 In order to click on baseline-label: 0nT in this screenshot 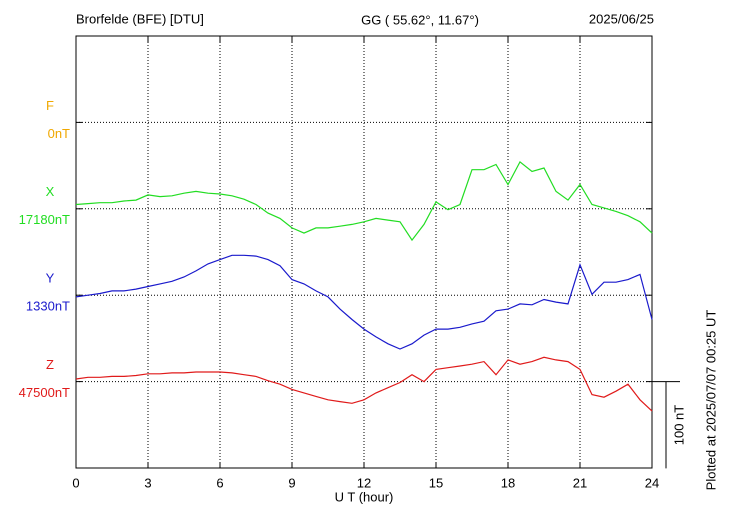, I will do `click(59, 133)`.